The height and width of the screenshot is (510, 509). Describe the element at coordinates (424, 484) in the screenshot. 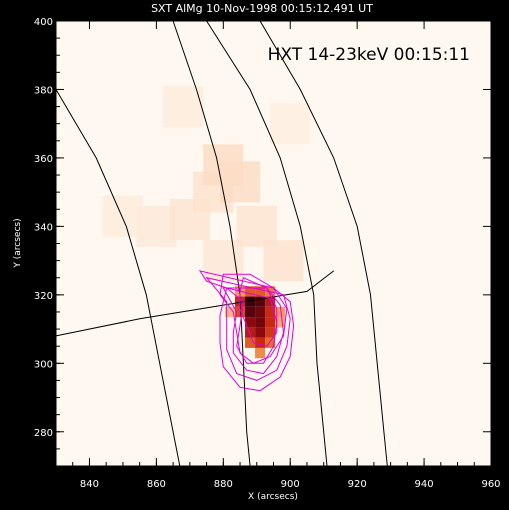

I see `x-tick-label: 940` at that location.